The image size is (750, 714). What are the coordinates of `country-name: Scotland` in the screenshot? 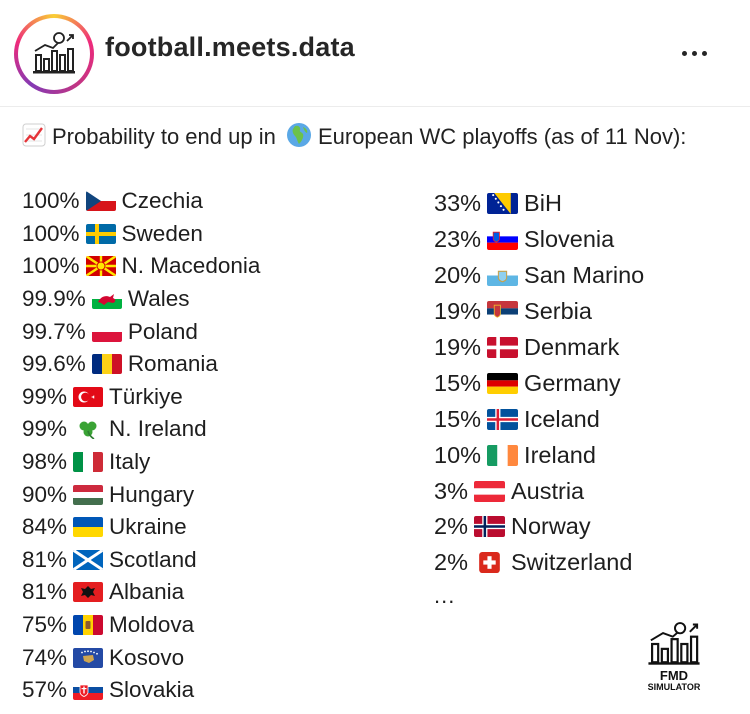 It's located at (153, 559).